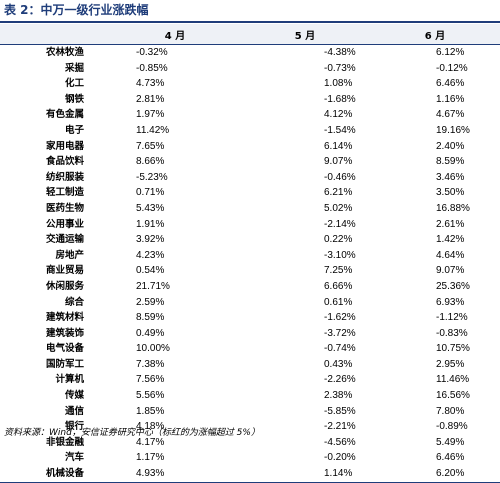 Image resolution: width=500 pixels, height=483 pixels. I want to click on table-row: 食品饮料 8.66% 9.07% 8.59%, so click(250, 162).